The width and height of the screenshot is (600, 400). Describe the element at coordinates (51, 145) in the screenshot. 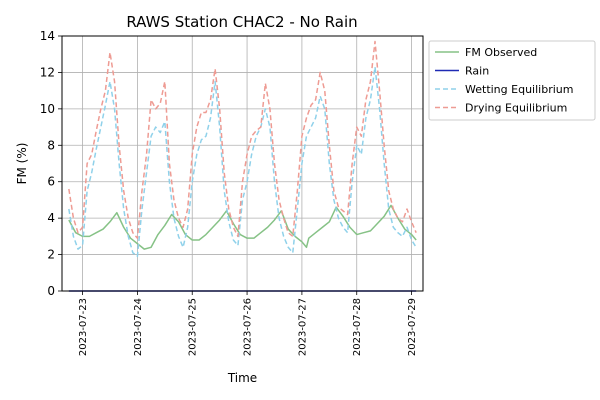

I see `y-tick-label: 8` at that location.